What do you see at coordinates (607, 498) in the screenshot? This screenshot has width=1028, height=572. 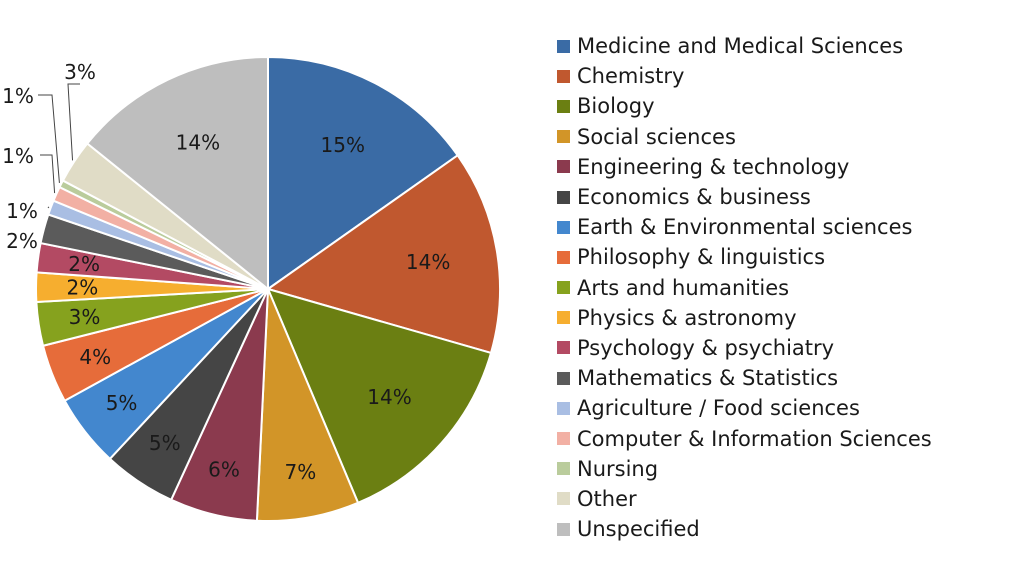 I see `legend-label: Other` at bounding box center [607, 498].